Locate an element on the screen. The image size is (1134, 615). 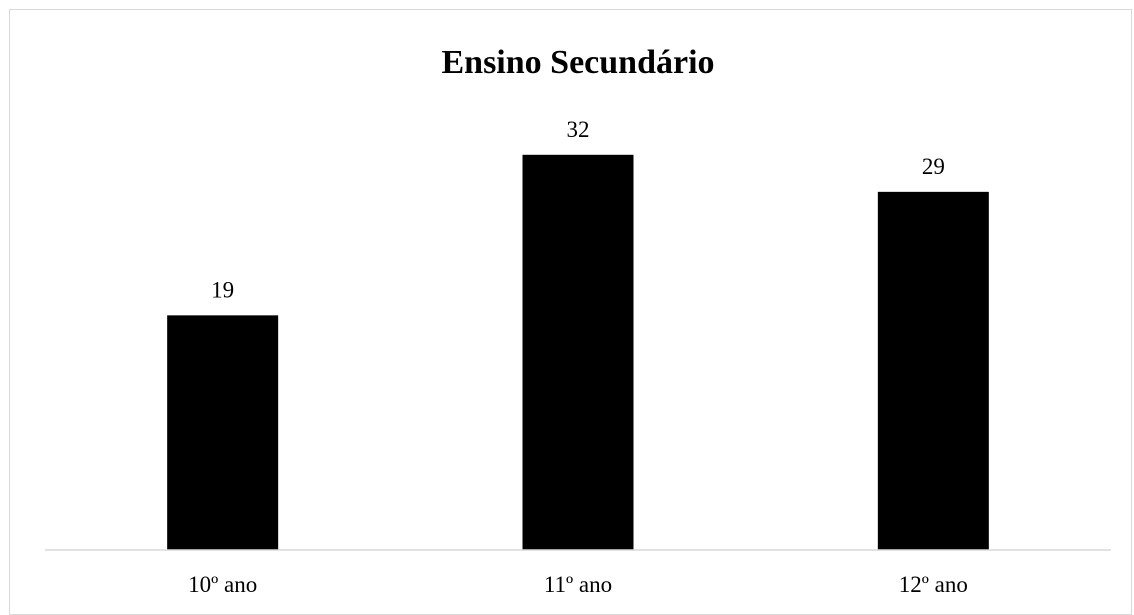
data-label-2: 32 is located at coordinates (578, 129).